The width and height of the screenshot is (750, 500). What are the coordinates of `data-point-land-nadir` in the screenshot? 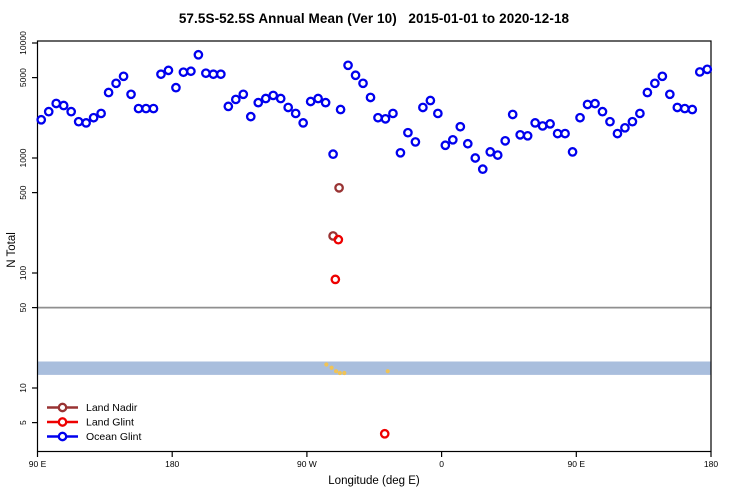 It's located at (339, 188).